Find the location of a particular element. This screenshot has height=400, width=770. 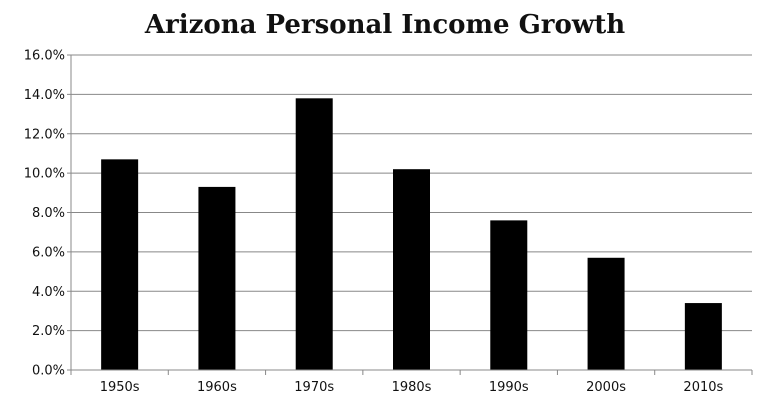

x-tick-label: 1970s is located at coordinates (314, 387).